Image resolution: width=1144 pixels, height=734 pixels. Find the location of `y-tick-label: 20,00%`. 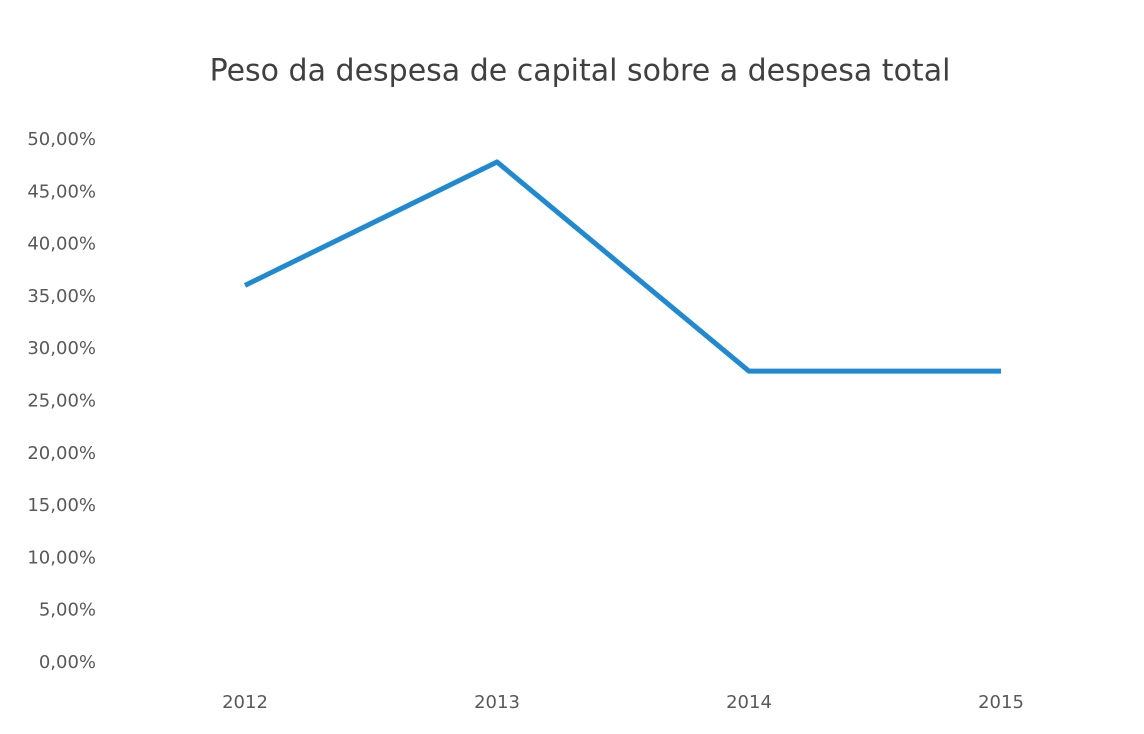

y-tick-label: 20,00% is located at coordinates (61, 453).